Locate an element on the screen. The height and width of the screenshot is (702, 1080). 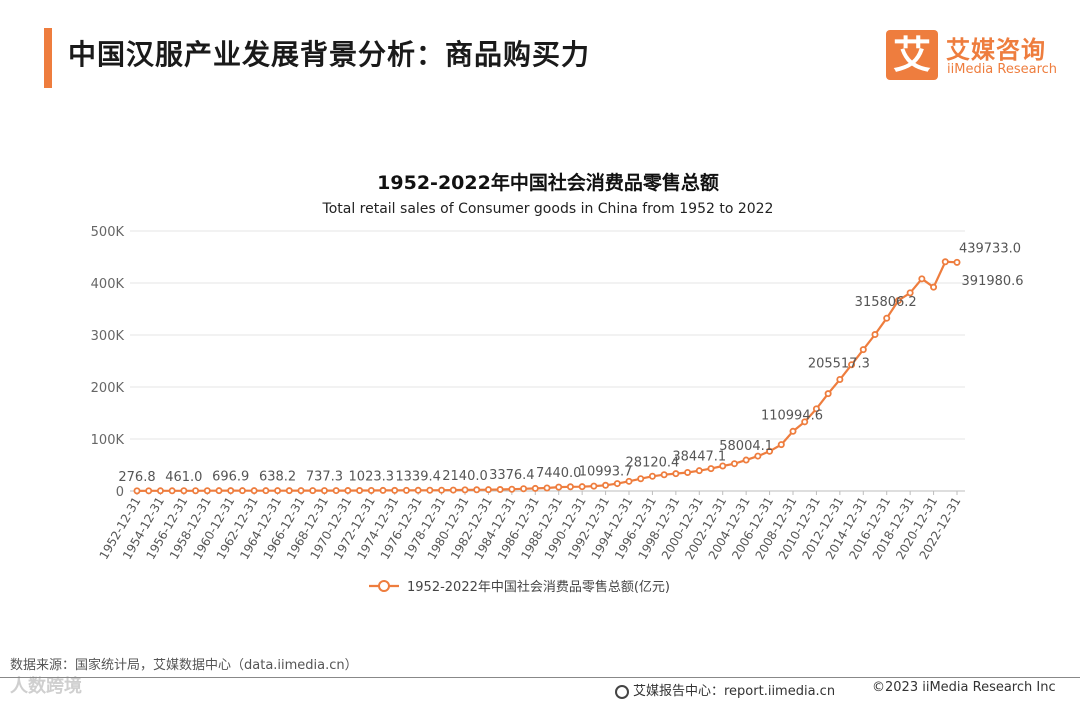
y-tick-label: 400K is located at coordinates (108, 284).